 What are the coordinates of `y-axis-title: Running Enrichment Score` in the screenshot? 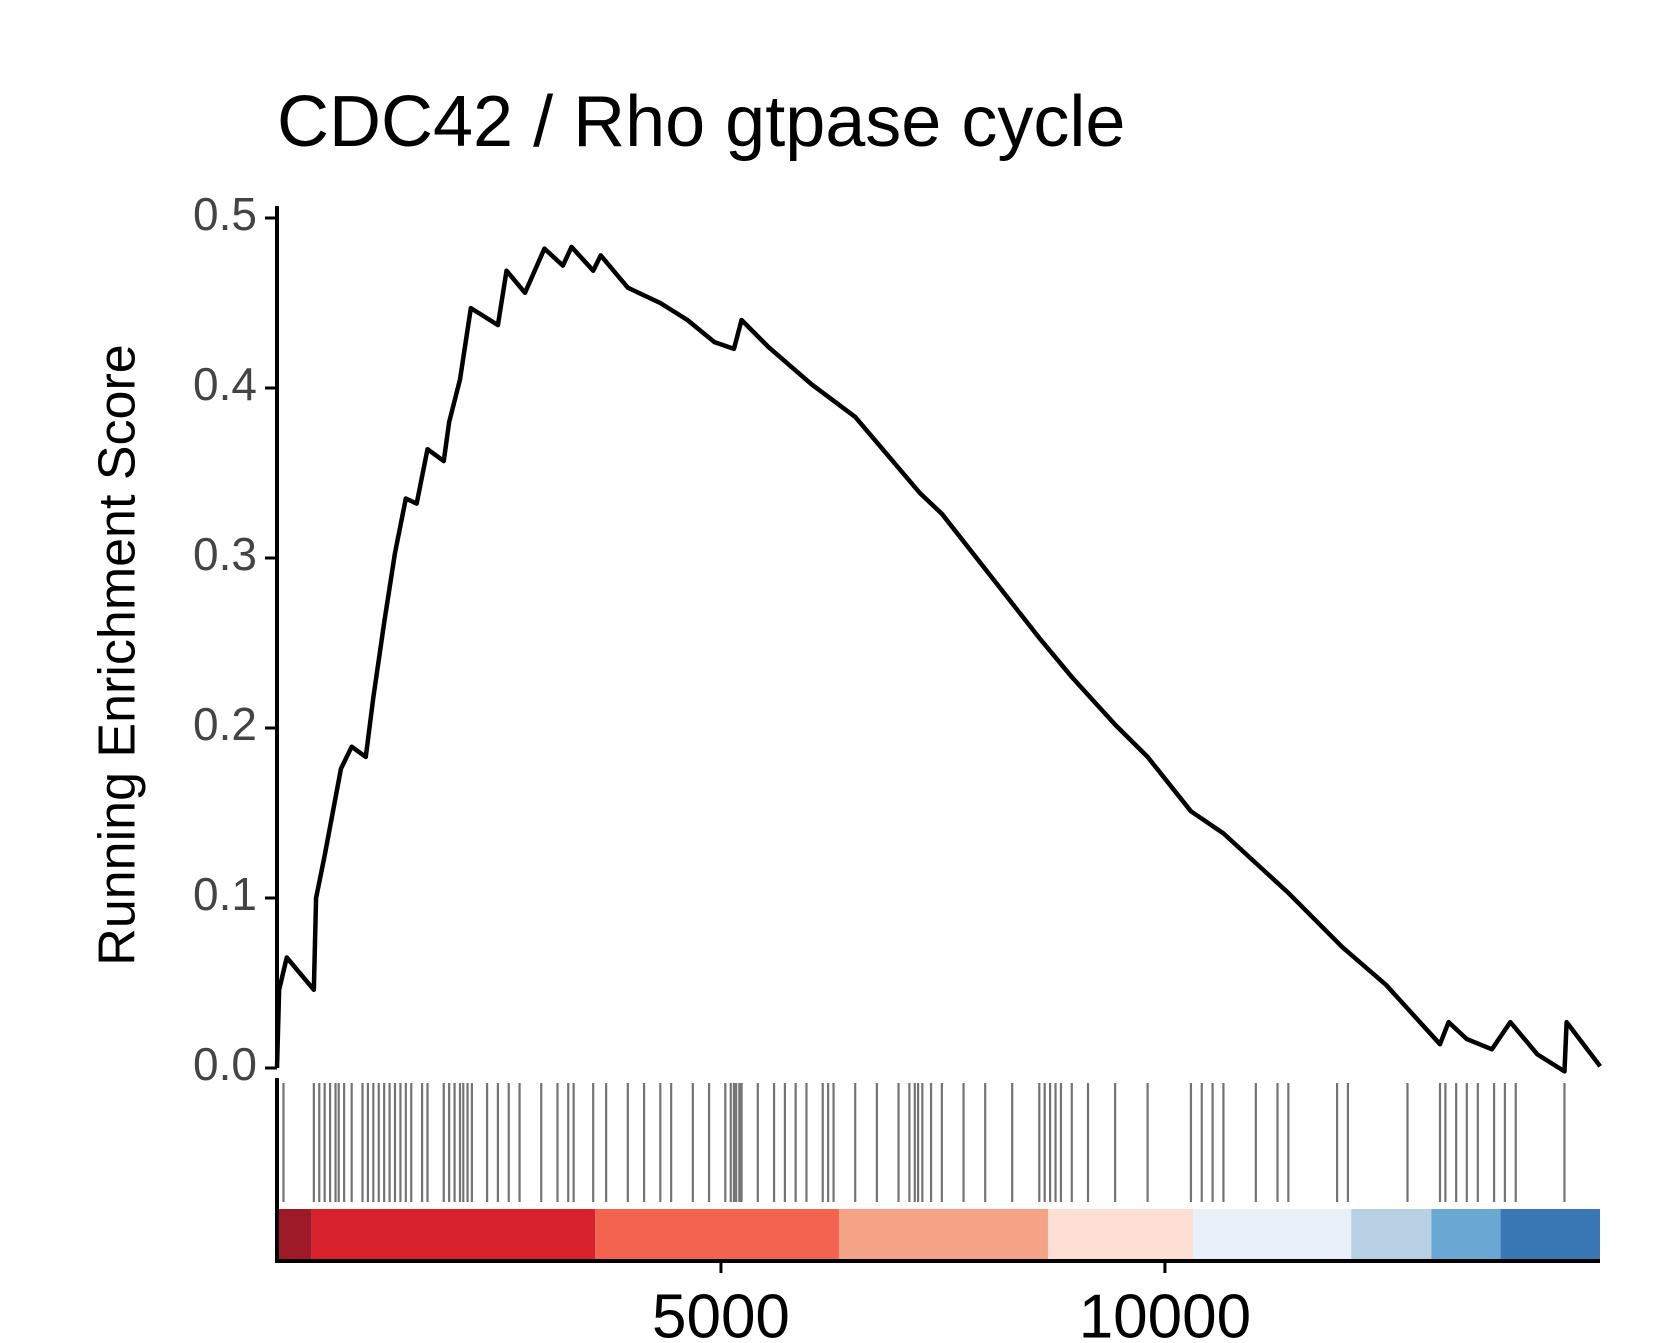 It's located at (118, 654).